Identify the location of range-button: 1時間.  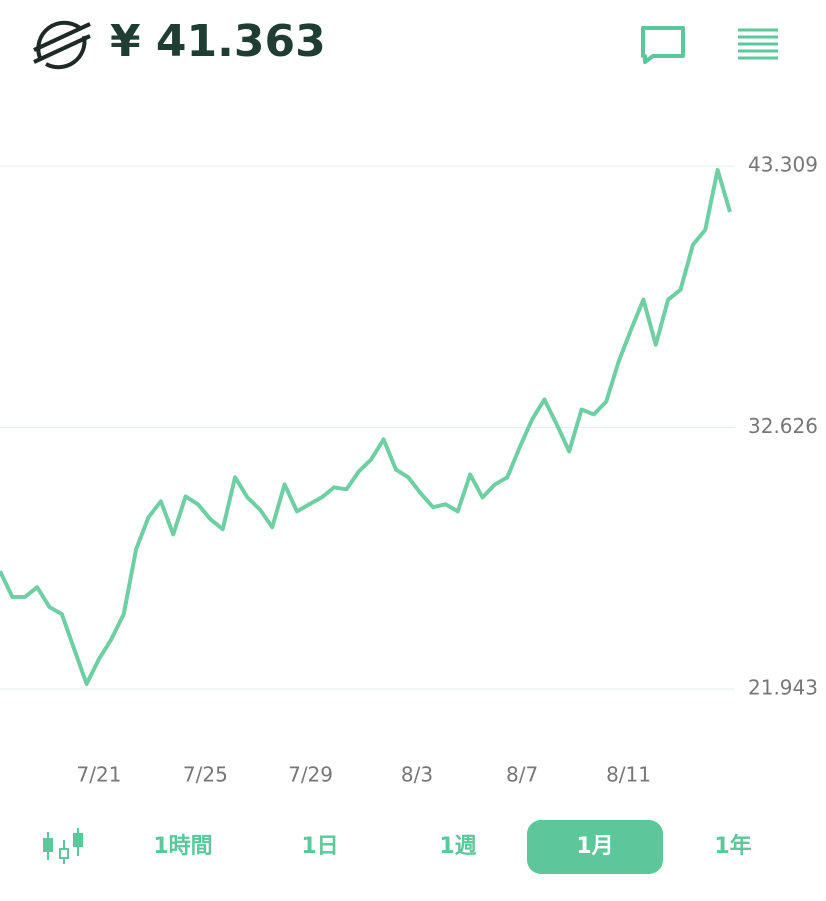
(182, 846).